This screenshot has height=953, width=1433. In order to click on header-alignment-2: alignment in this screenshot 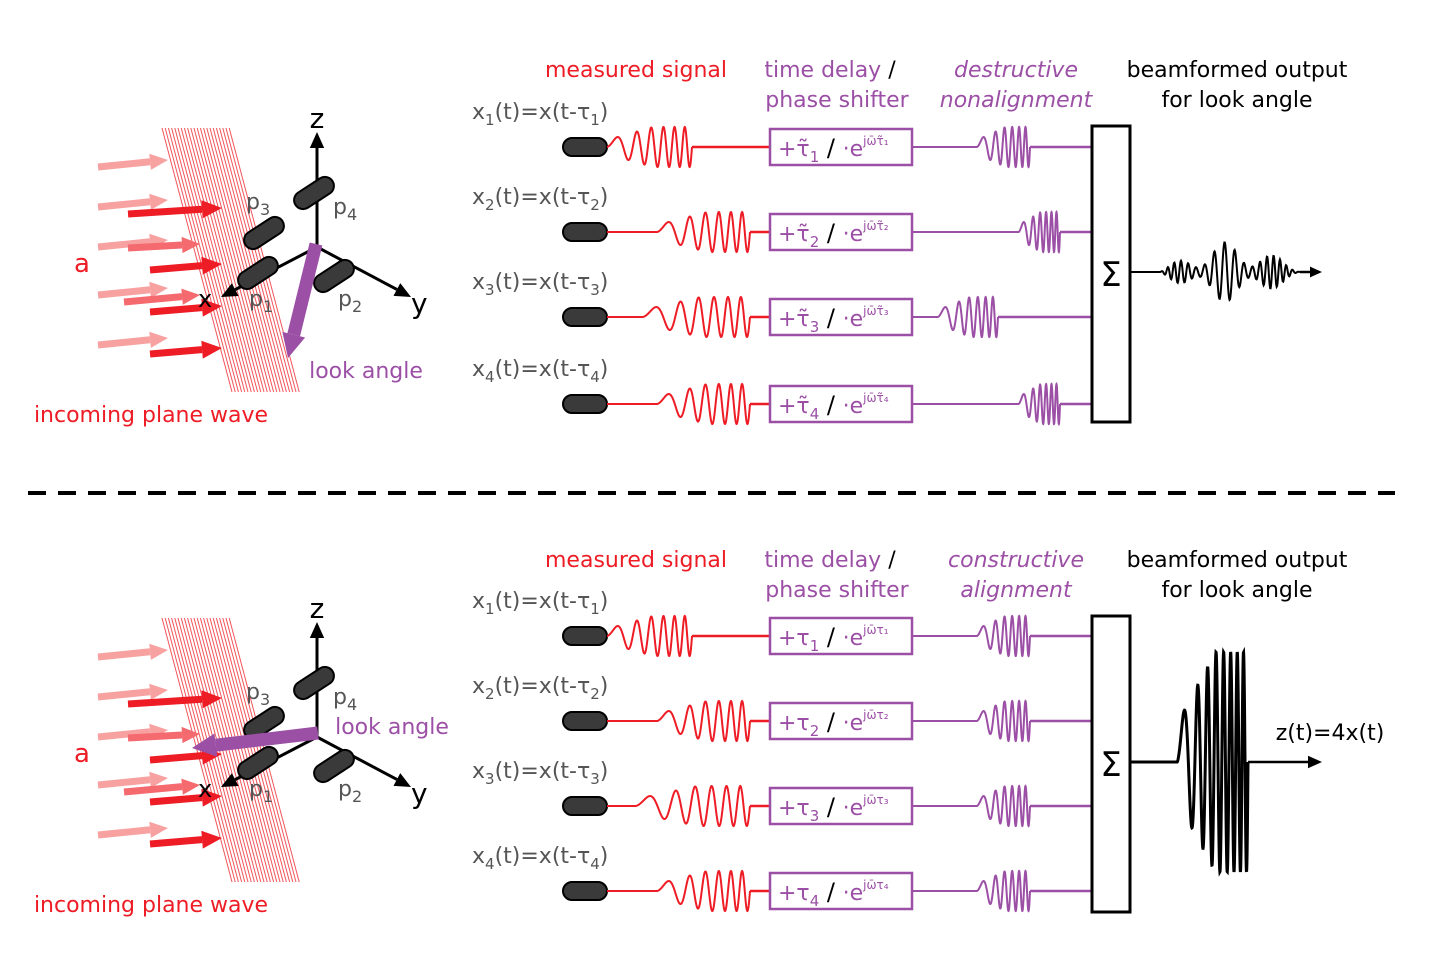, I will do `click(1016, 590)`.